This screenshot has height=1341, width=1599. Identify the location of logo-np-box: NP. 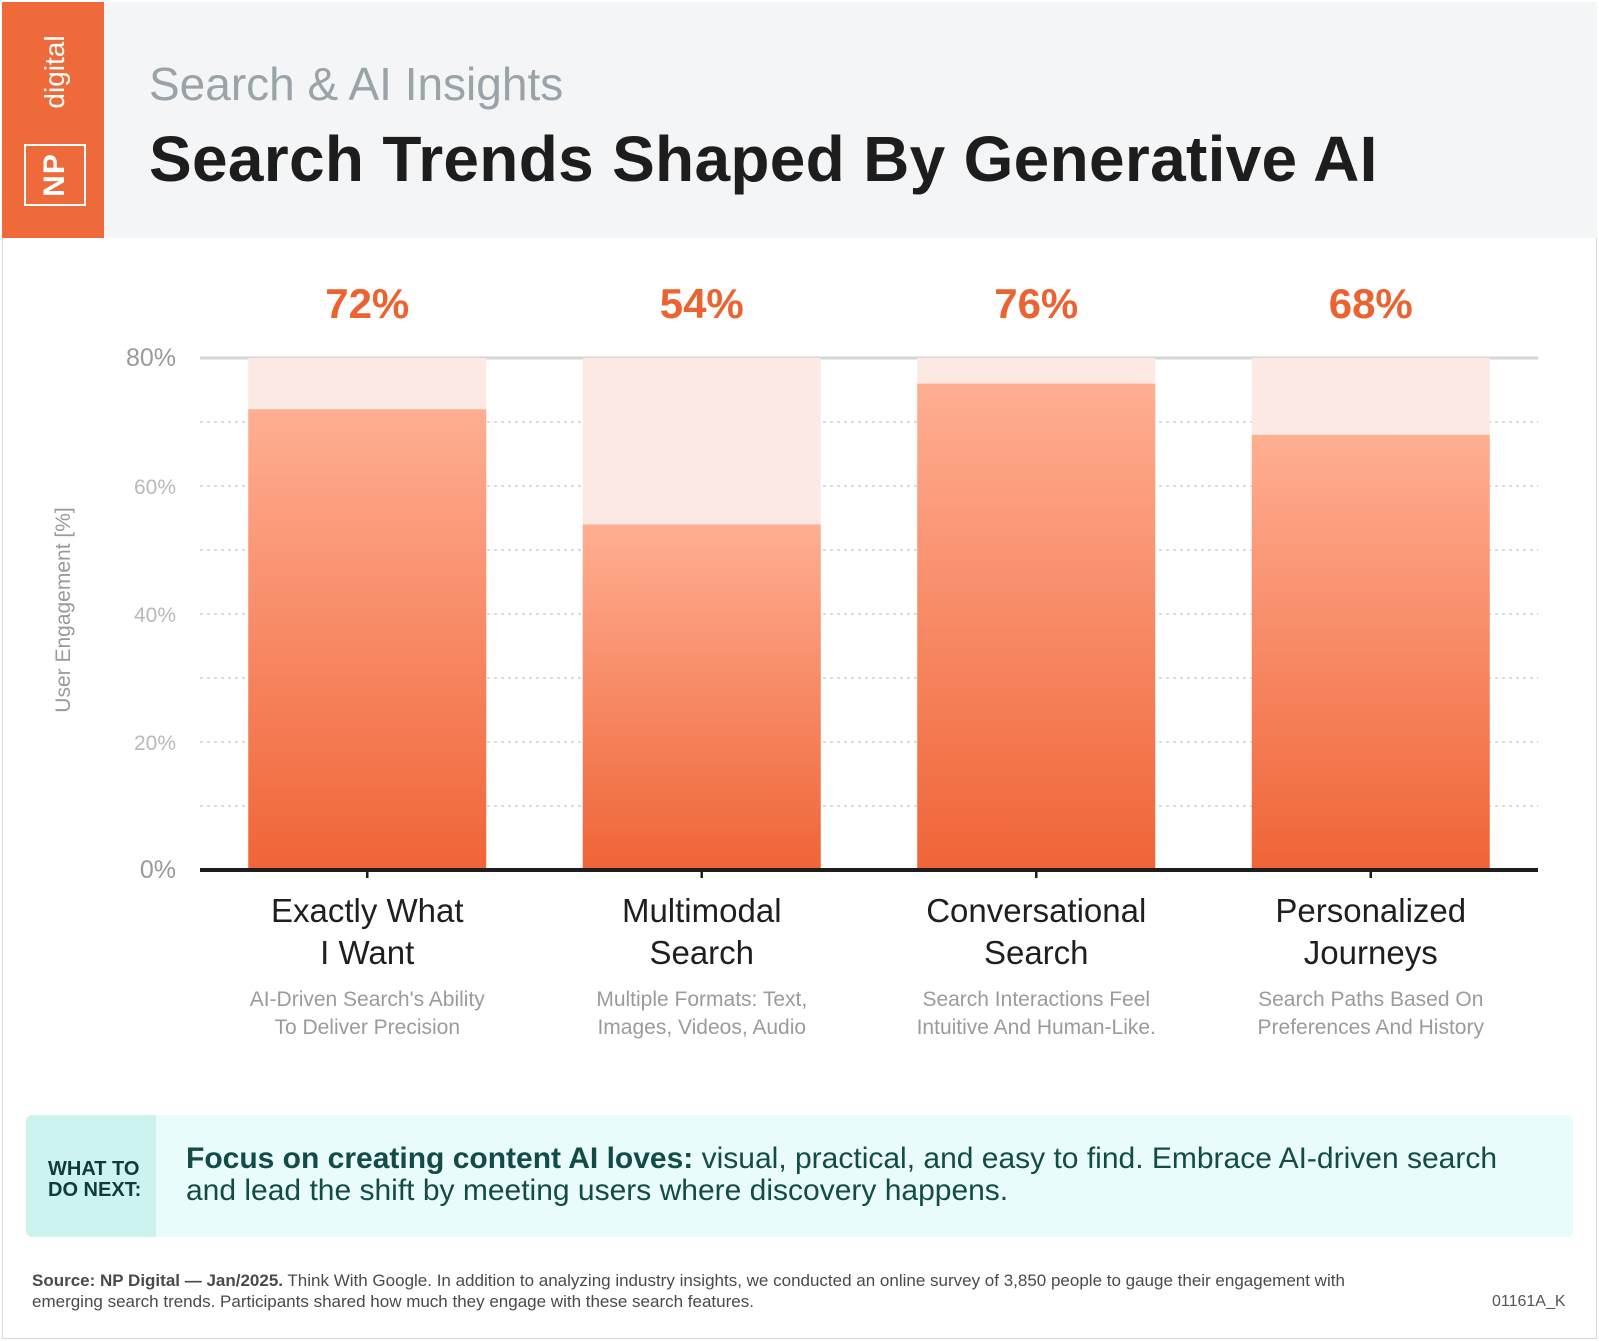
(55, 175).